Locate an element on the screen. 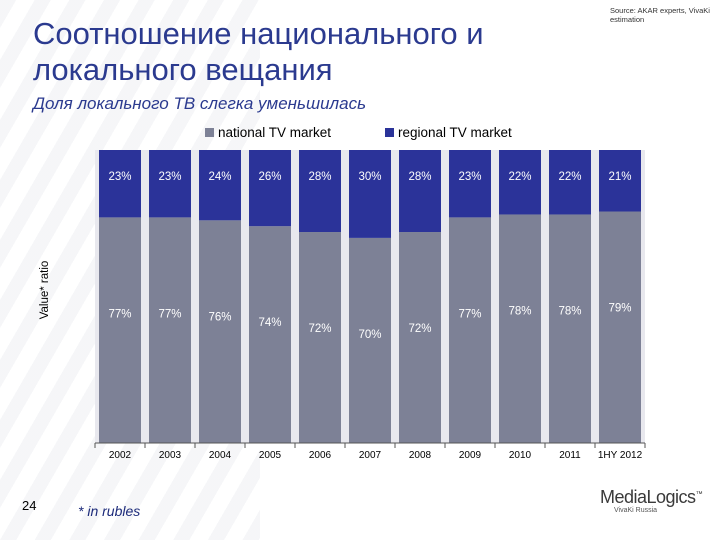 The height and width of the screenshot is (540, 720). legend-item-regional: regional TV market is located at coordinates (448, 132).